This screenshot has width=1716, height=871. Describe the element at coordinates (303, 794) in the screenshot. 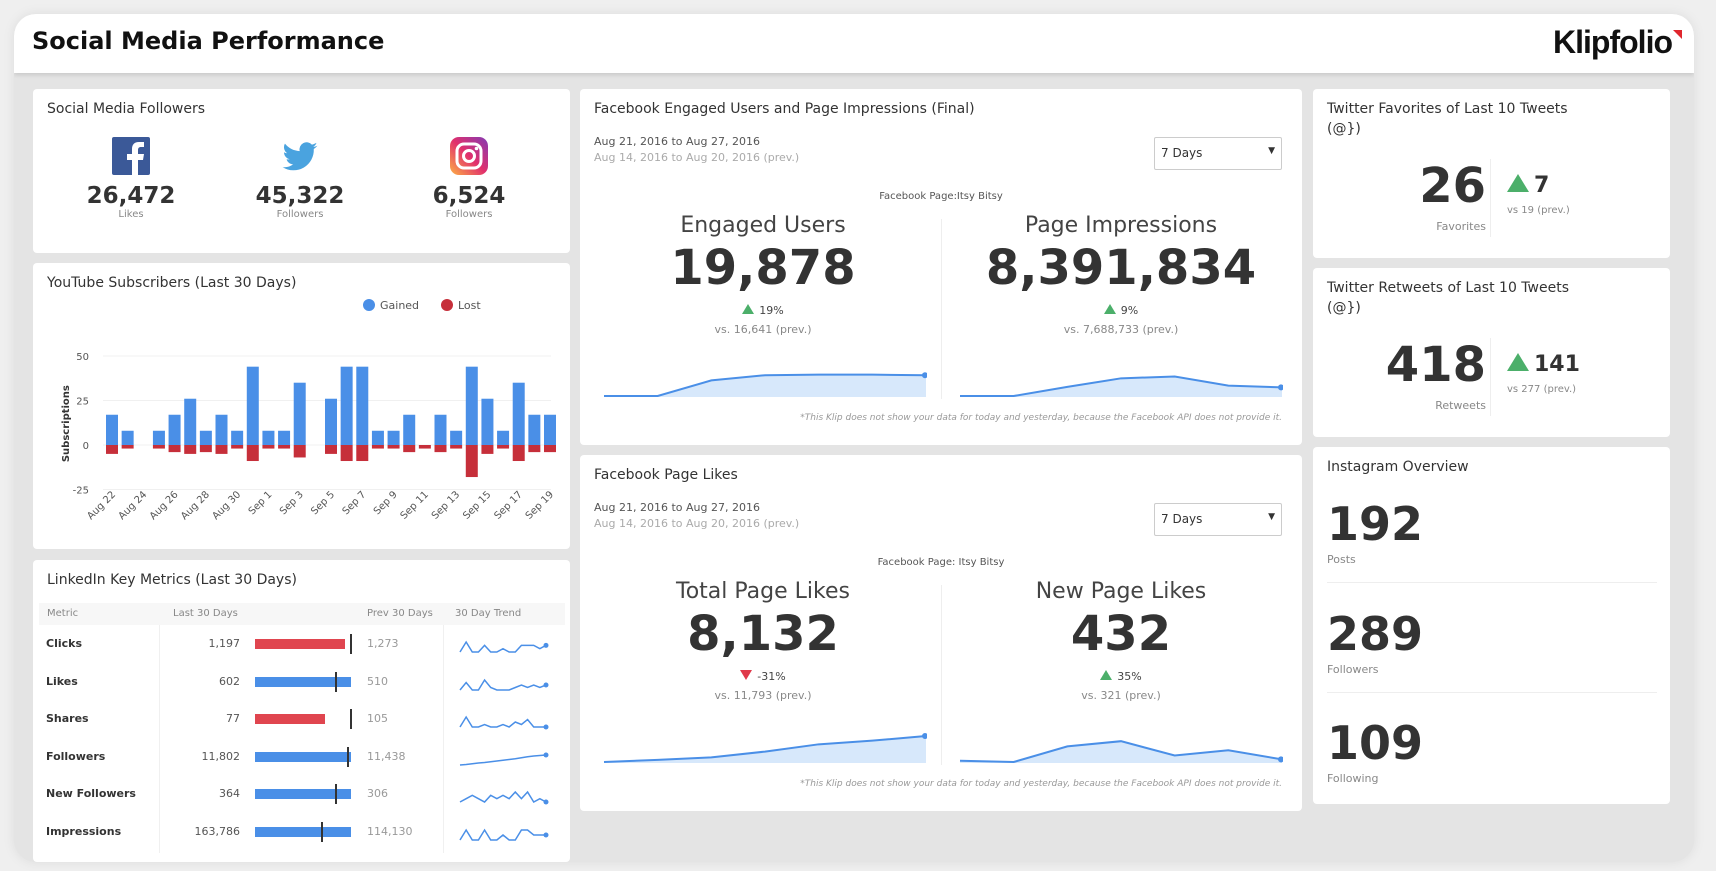

I see `bullet-bar` at that location.